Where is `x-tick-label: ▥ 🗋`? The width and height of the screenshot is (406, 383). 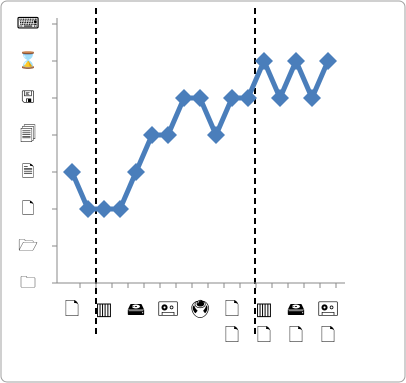 x-tick-label: ▥ 🗋 is located at coordinates (264, 322).